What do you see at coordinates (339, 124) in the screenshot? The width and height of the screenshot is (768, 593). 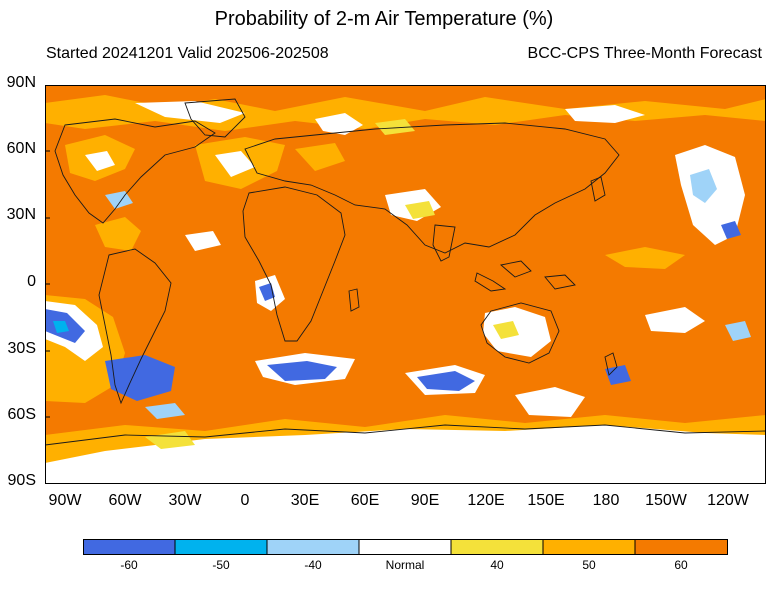 I see `barents-normal-region` at bounding box center [339, 124].